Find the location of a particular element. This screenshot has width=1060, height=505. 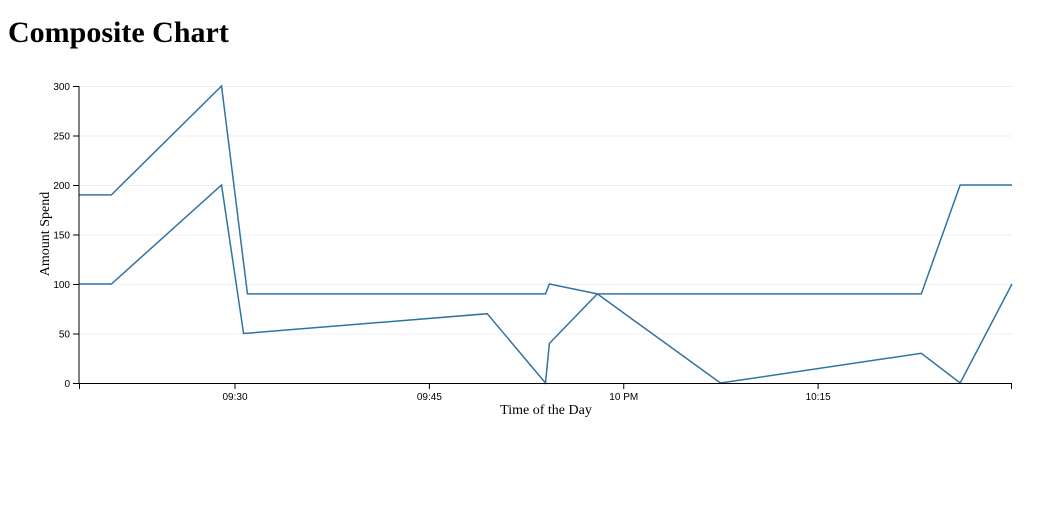

y-axis: 0 50 100 150 200 250 300 is located at coordinates (66, 236).